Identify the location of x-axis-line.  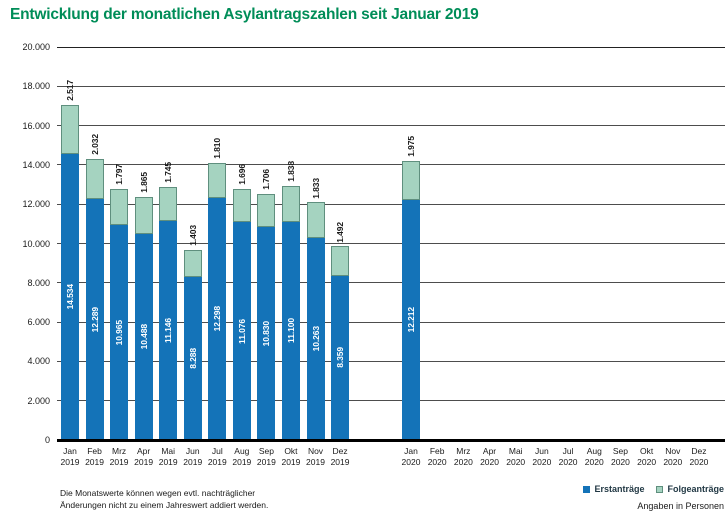
(391, 440).